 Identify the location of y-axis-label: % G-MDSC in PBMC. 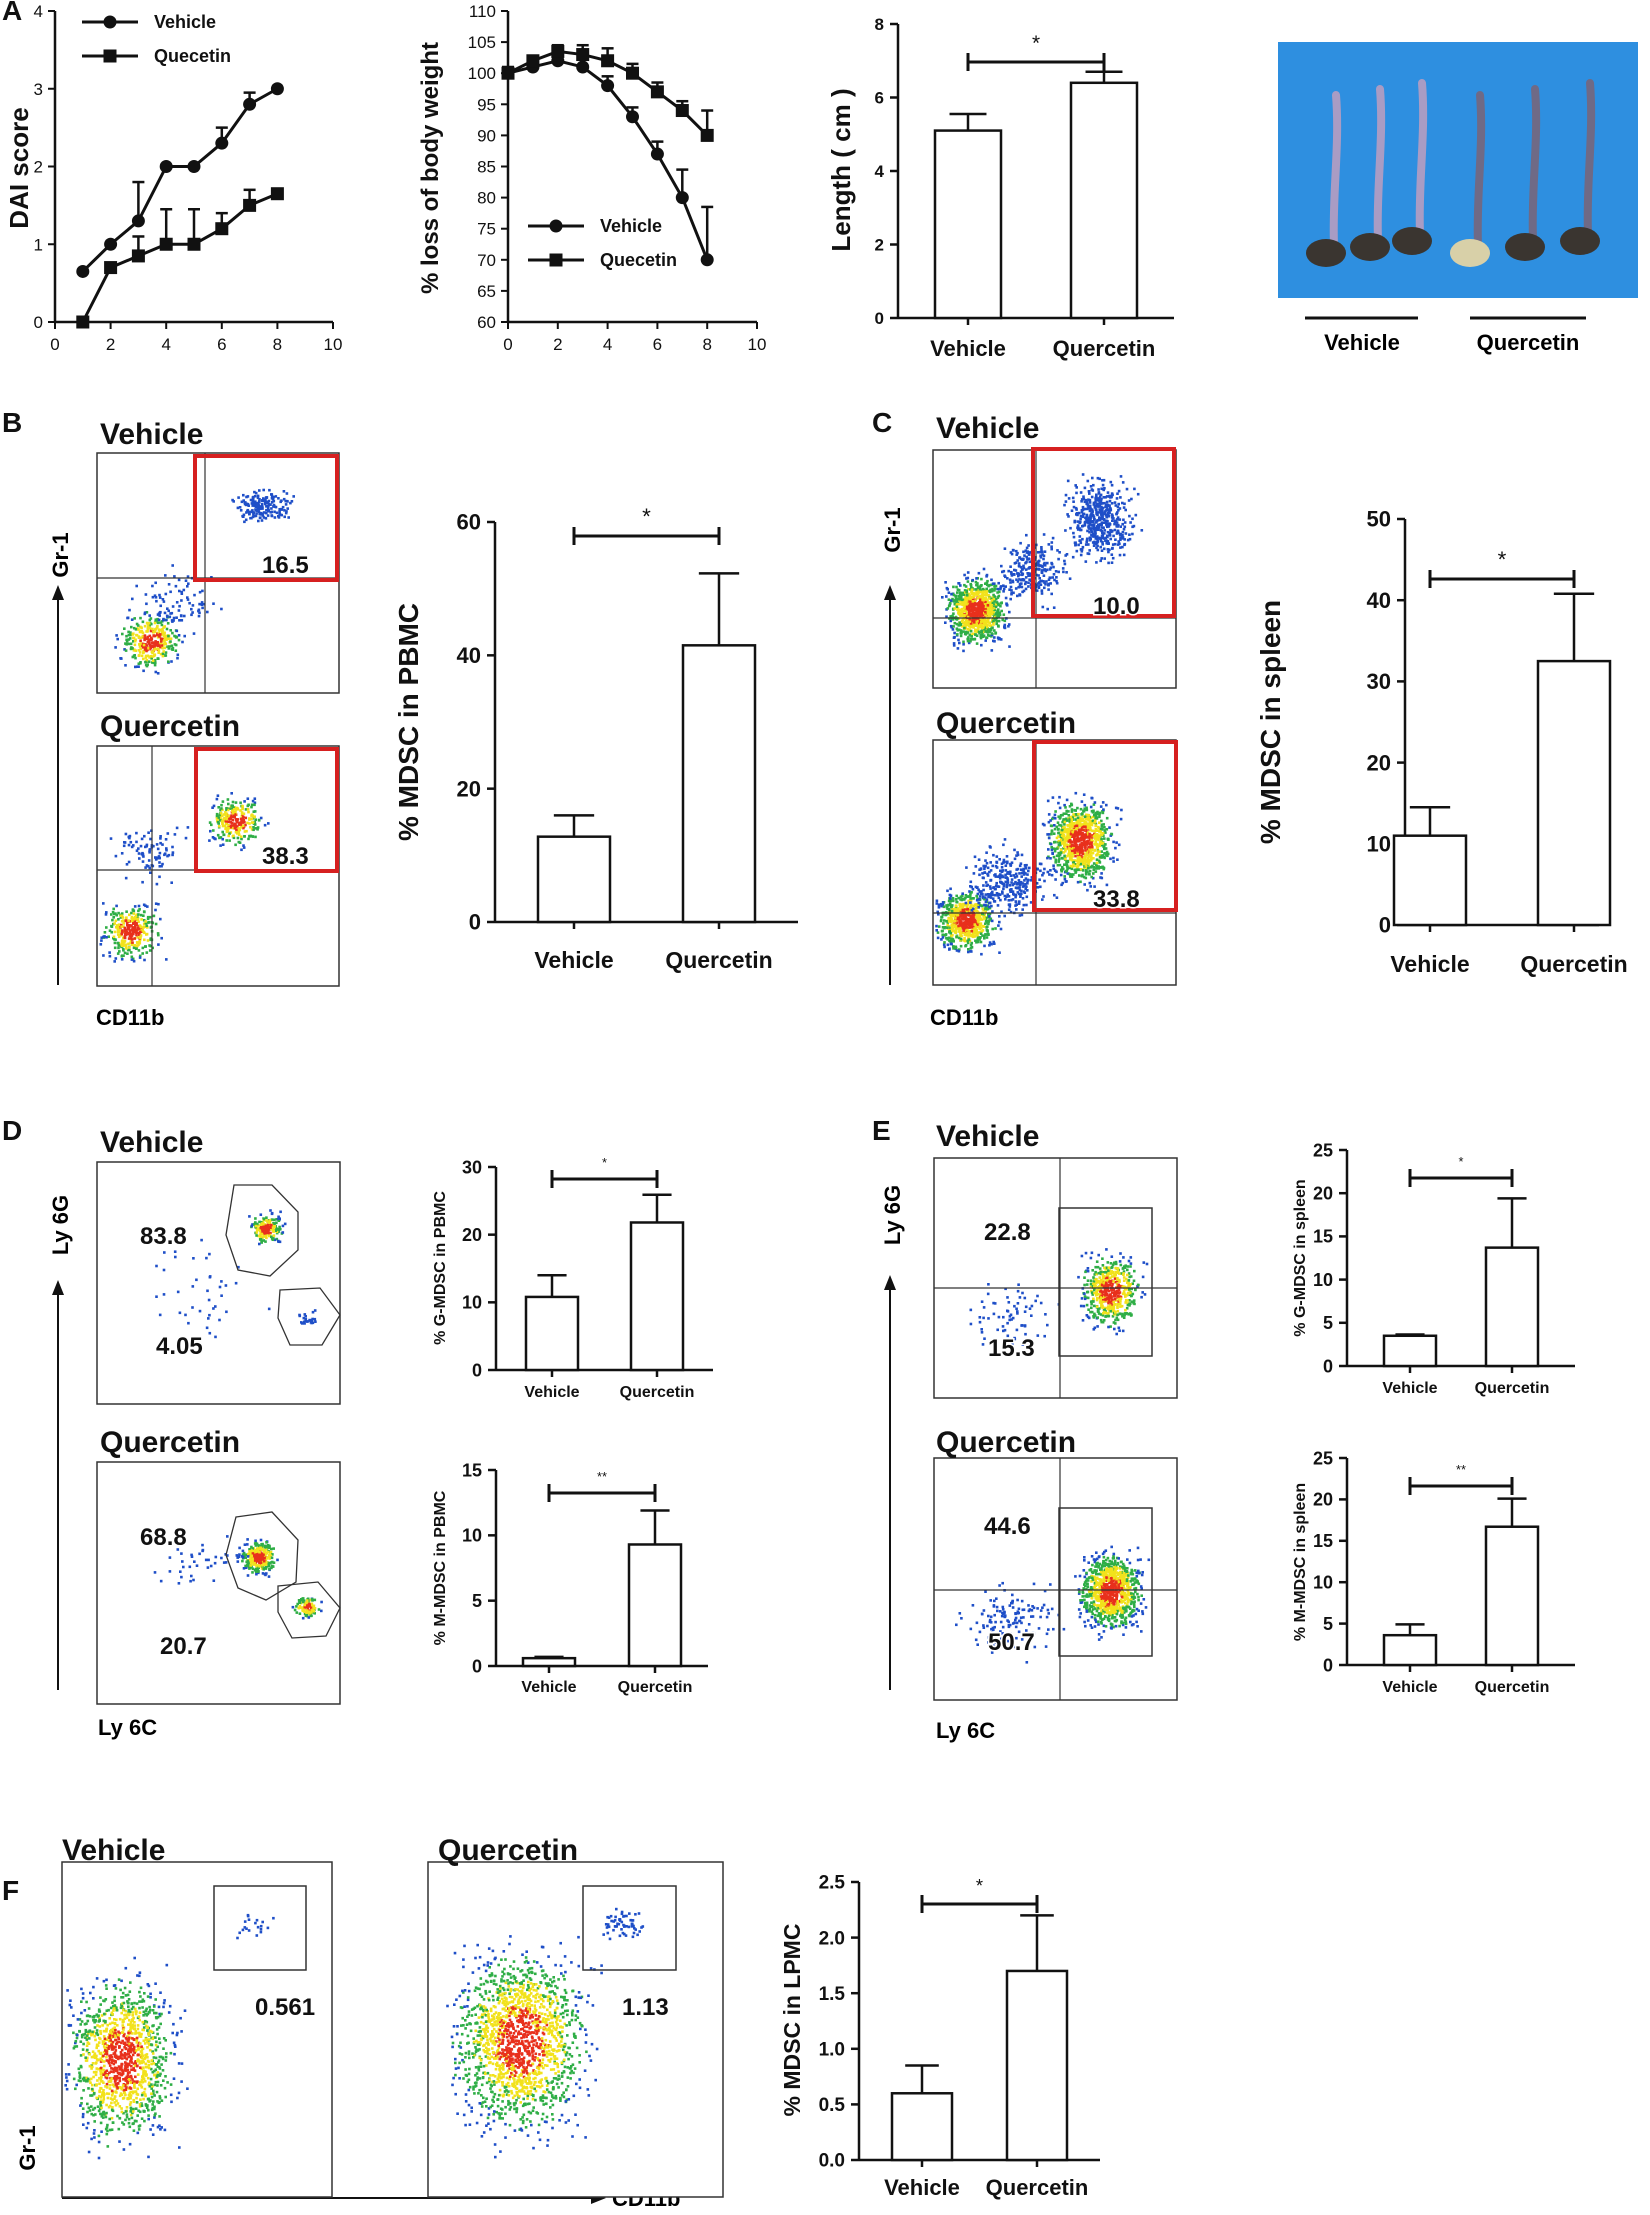
(440, 1268).